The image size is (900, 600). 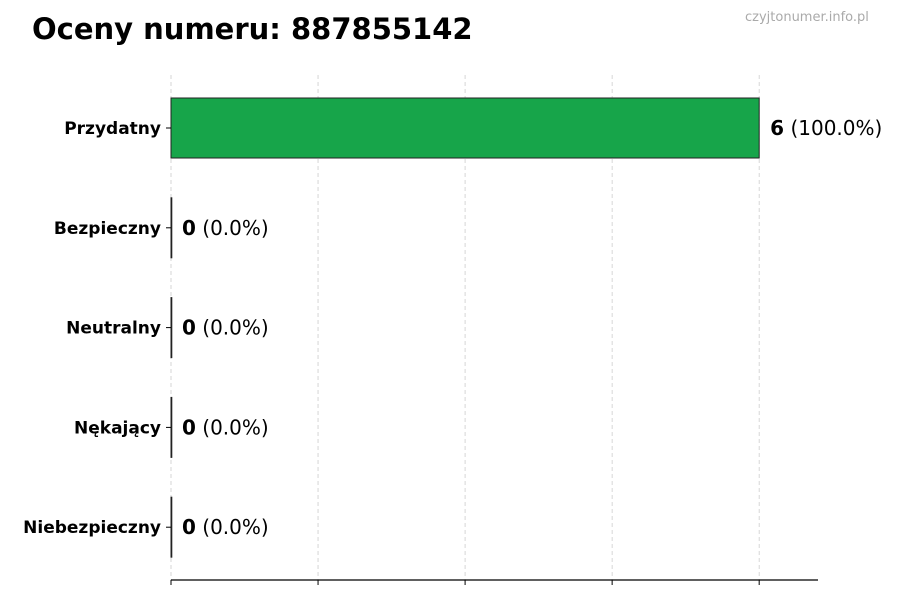 What do you see at coordinates (117, 428) in the screenshot?
I see `y-tick-label: Nękający` at bounding box center [117, 428].